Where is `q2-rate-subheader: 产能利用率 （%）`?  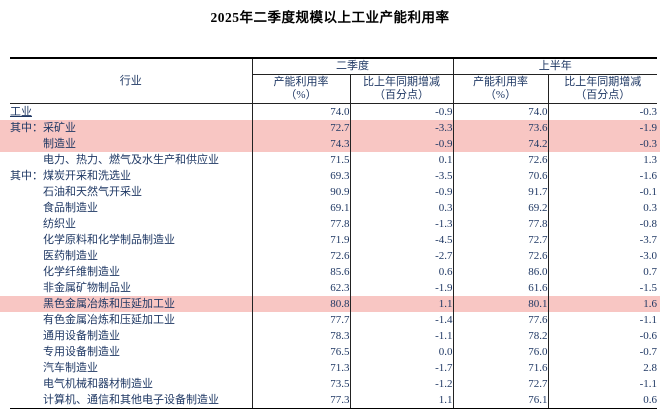 q2-rate-subheader: 产能利用率 （%） is located at coordinates (300, 89).